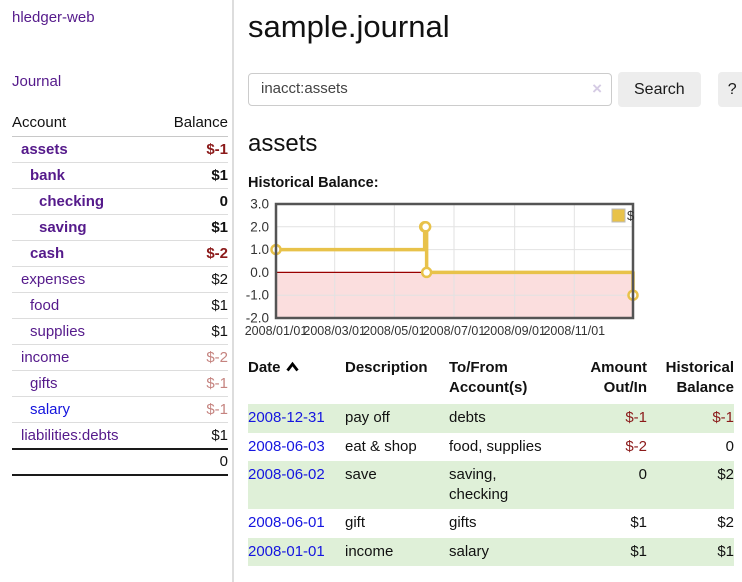 This screenshot has height=582, width=742. Describe the element at coordinates (44, 149) in the screenshot. I see `sidebar-account-link: assets` at that location.